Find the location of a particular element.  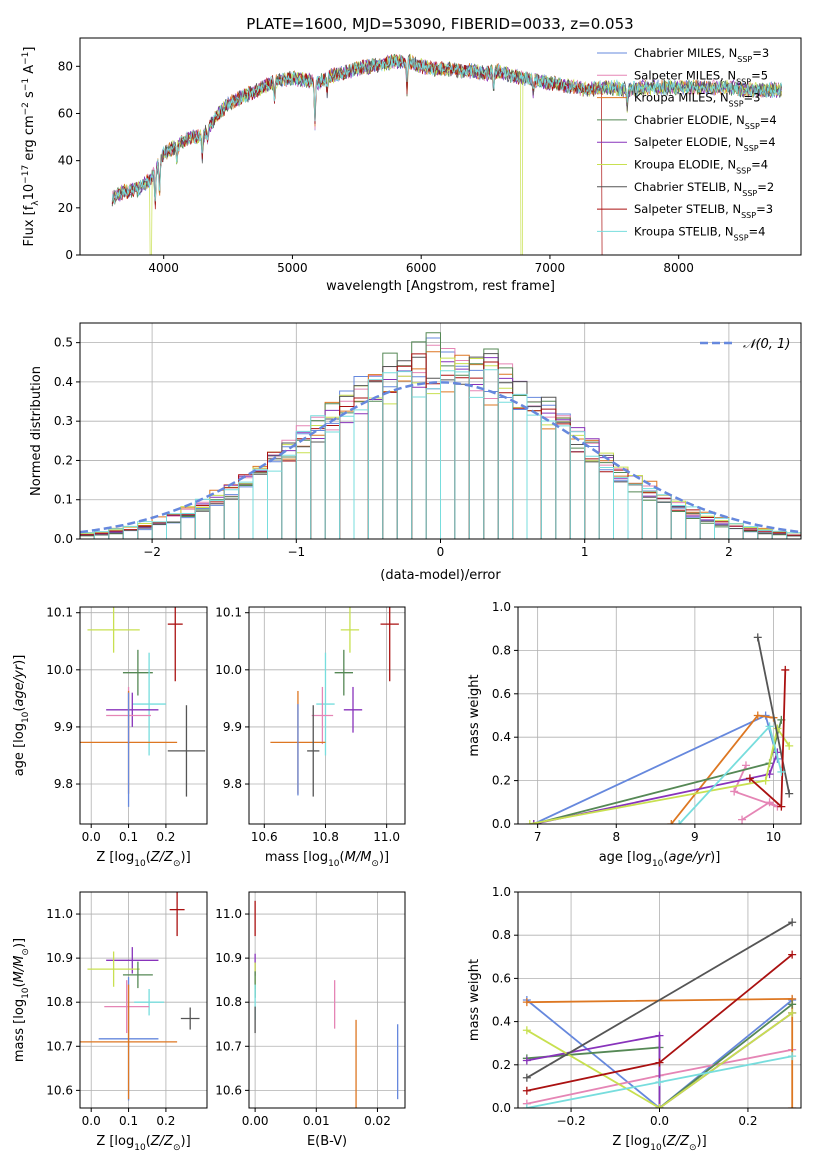

label-part: mass [log is located at coordinates (19, 1030).